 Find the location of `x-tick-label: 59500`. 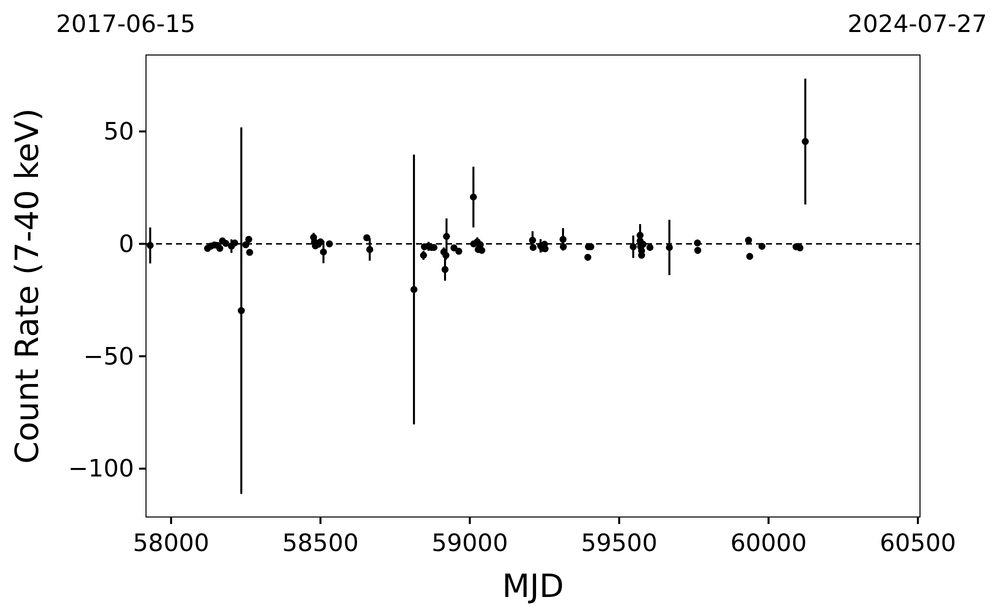

x-tick-label: 59500 is located at coordinates (619, 543).